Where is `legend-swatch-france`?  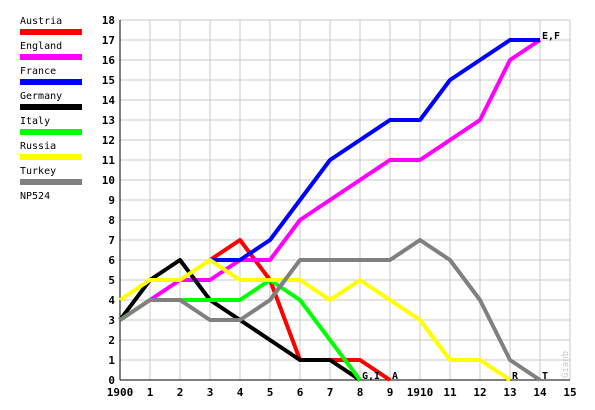 legend-swatch-france is located at coordinates (51, 82).